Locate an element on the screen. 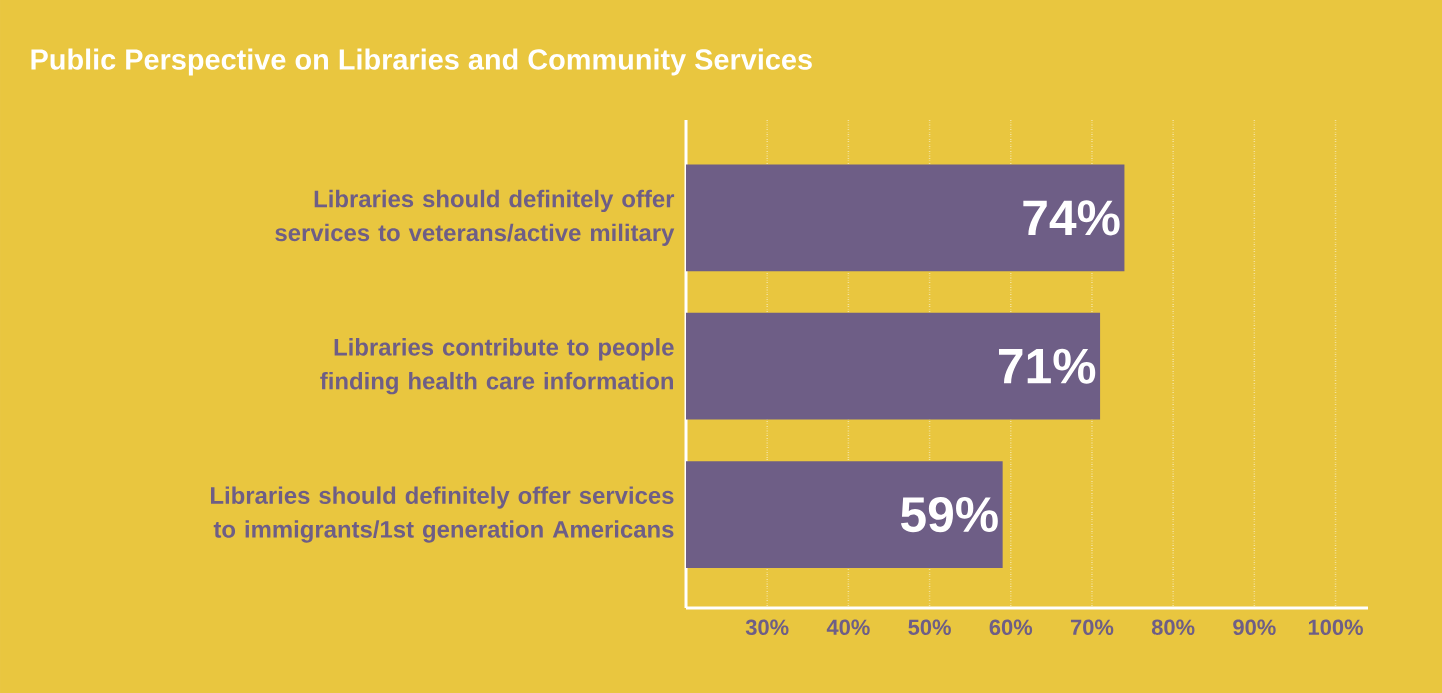 The image size is (1442, 693). data-label: 59% is located at coordinates (949, 514).